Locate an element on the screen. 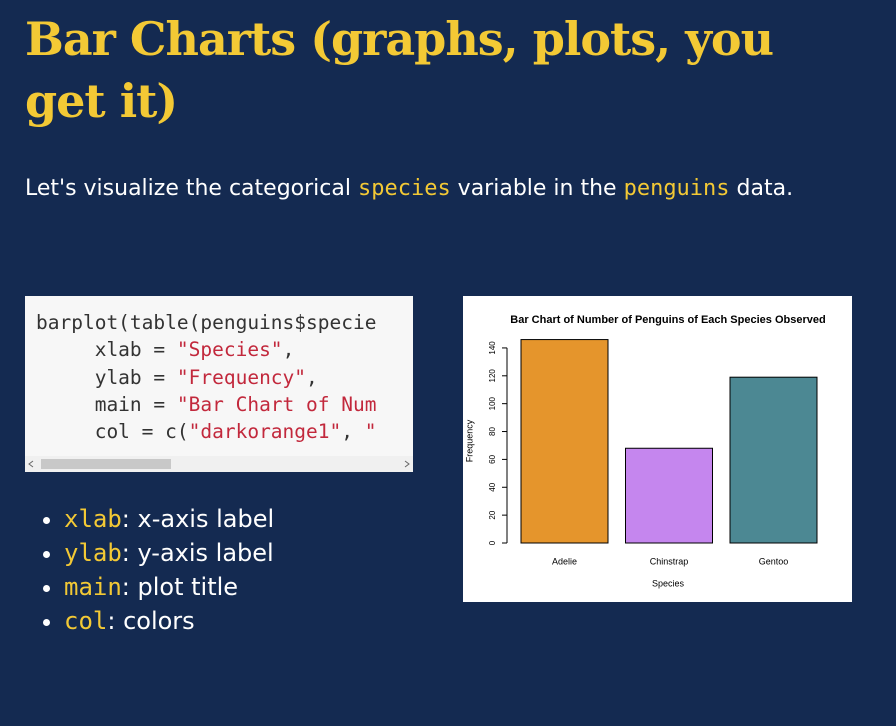  y-tick-label: 40 is located at coordinates (492, 486).